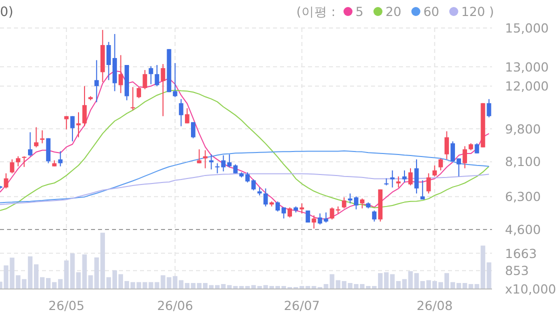 The height and width of the screenshot is (315, 560). What do you see at coordinates (527, 66) in the screenshot?
I see `y-tick-label: 13,000` at bounding box center [527, 66].